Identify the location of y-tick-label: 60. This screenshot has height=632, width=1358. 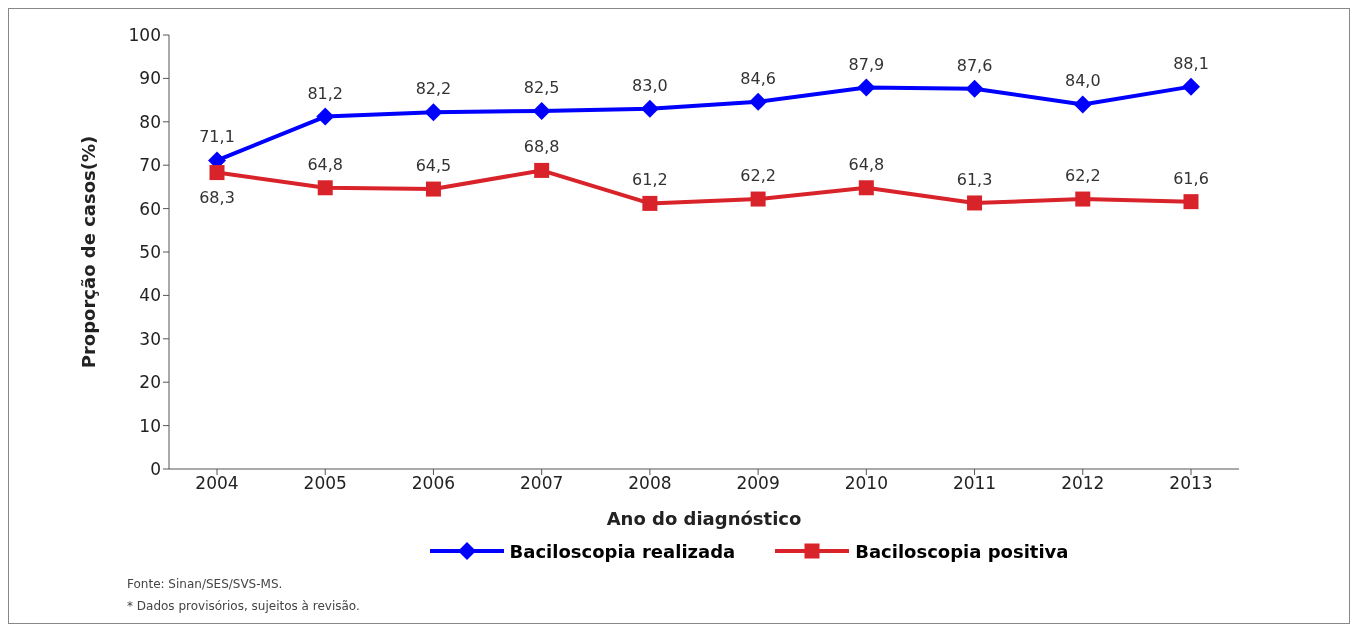
(150, 208).